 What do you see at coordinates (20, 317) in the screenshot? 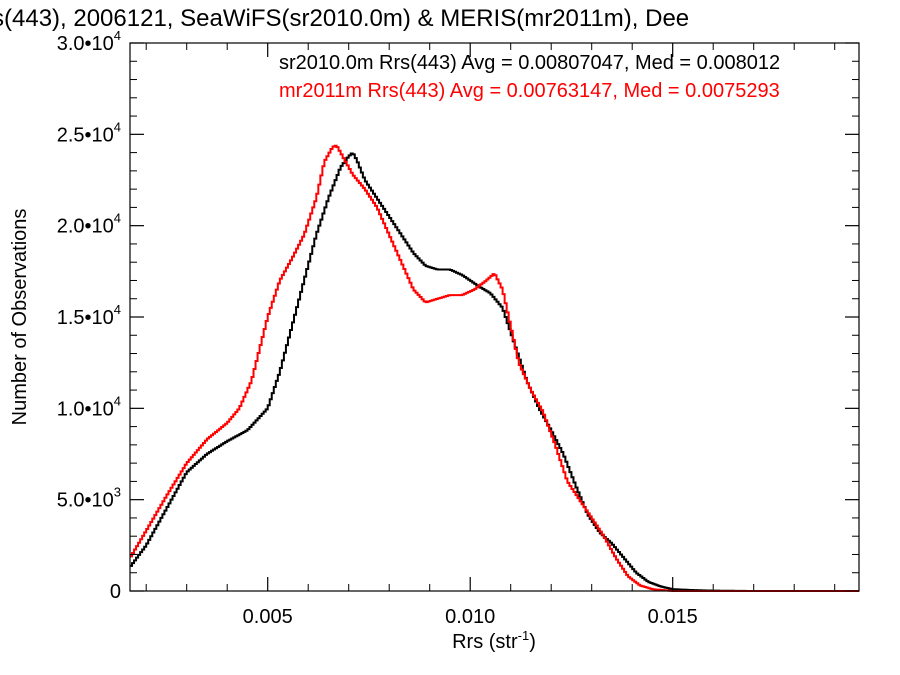
I see `y-axis-title: Number of Observations` at bounding box center [20, 317].